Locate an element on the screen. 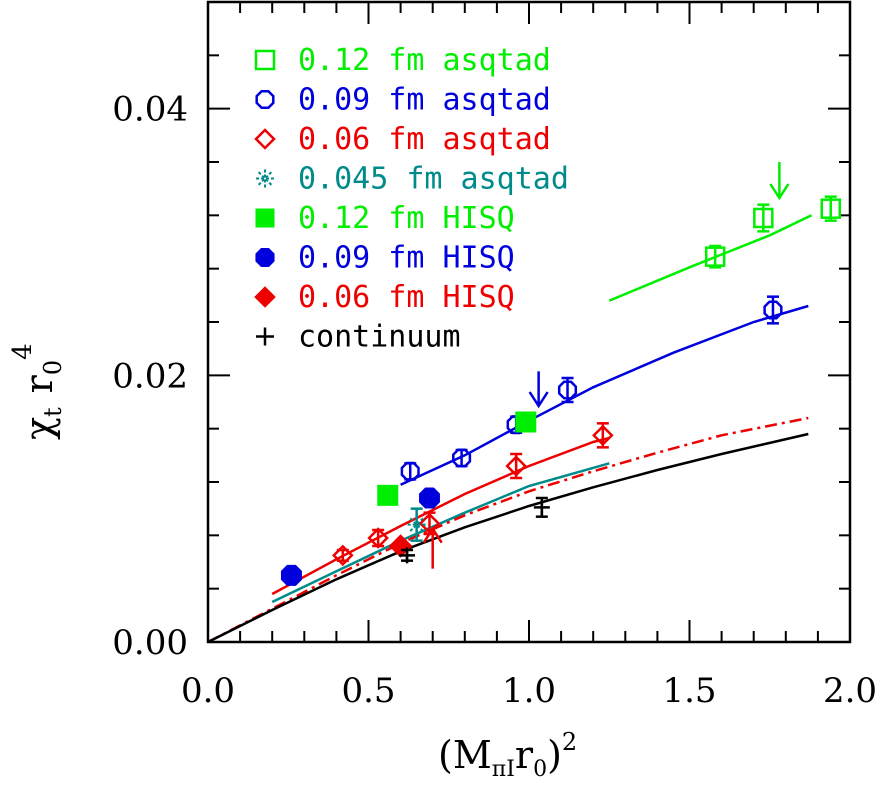 Image resolution: width=885 pixels, height=786 pixels. y-axis-label: χtr04 is located at coordinates (37, 391).